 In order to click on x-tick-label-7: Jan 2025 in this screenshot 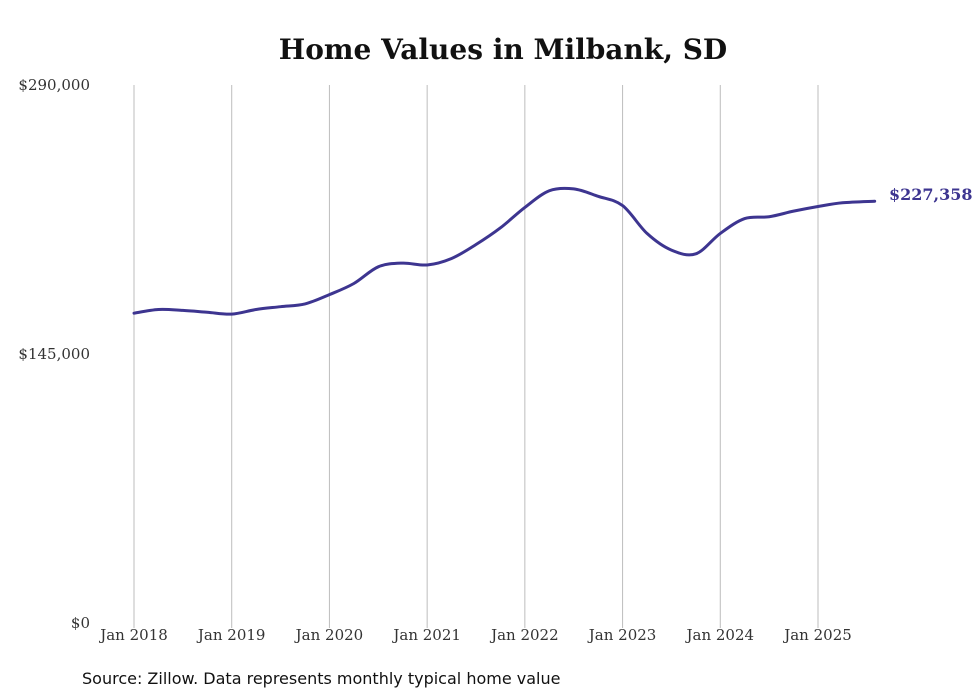, I will do `click(817, 635)`.